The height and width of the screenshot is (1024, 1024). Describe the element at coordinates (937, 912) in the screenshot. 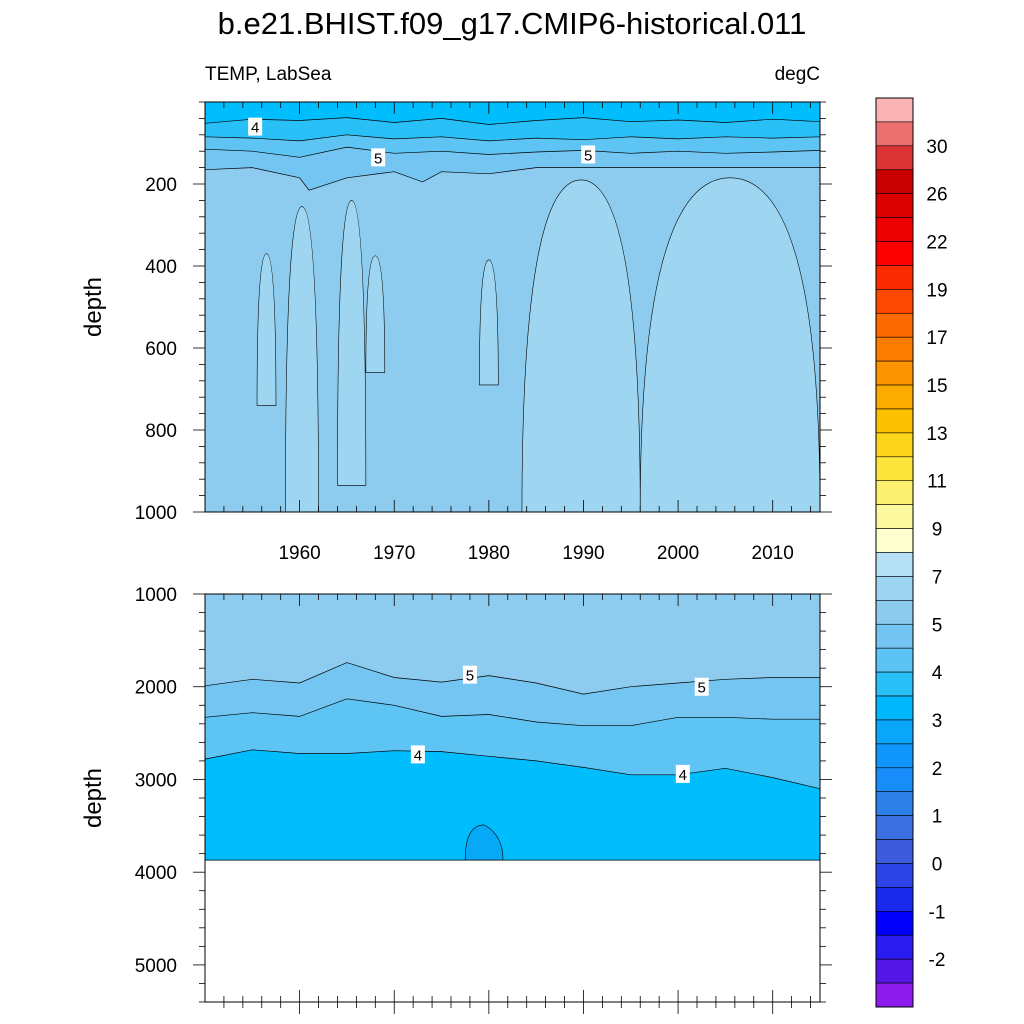

I see `colorbar-label: -1` at that location.